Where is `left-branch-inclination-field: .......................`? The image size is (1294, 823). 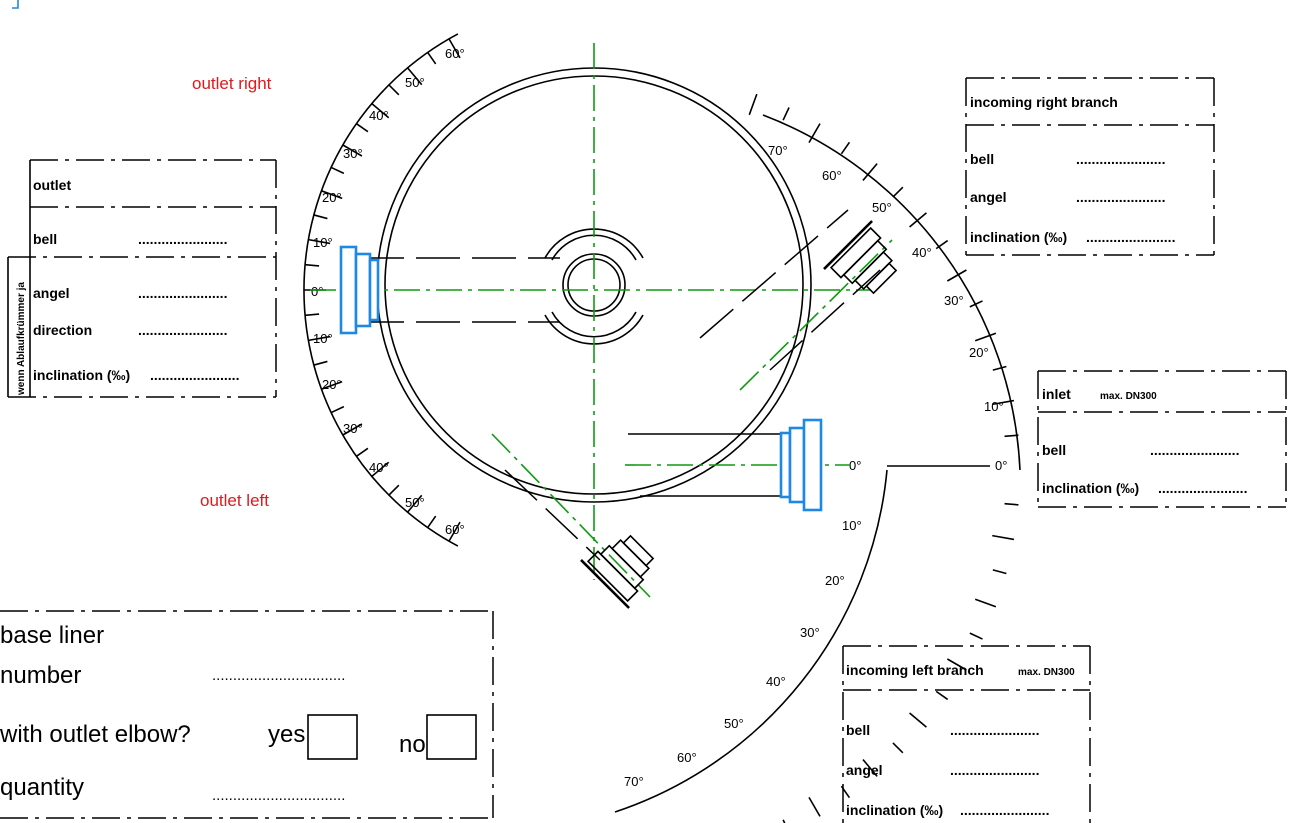 left-branch-inclination-field: ....................... is located at coordinates (1004, 810).